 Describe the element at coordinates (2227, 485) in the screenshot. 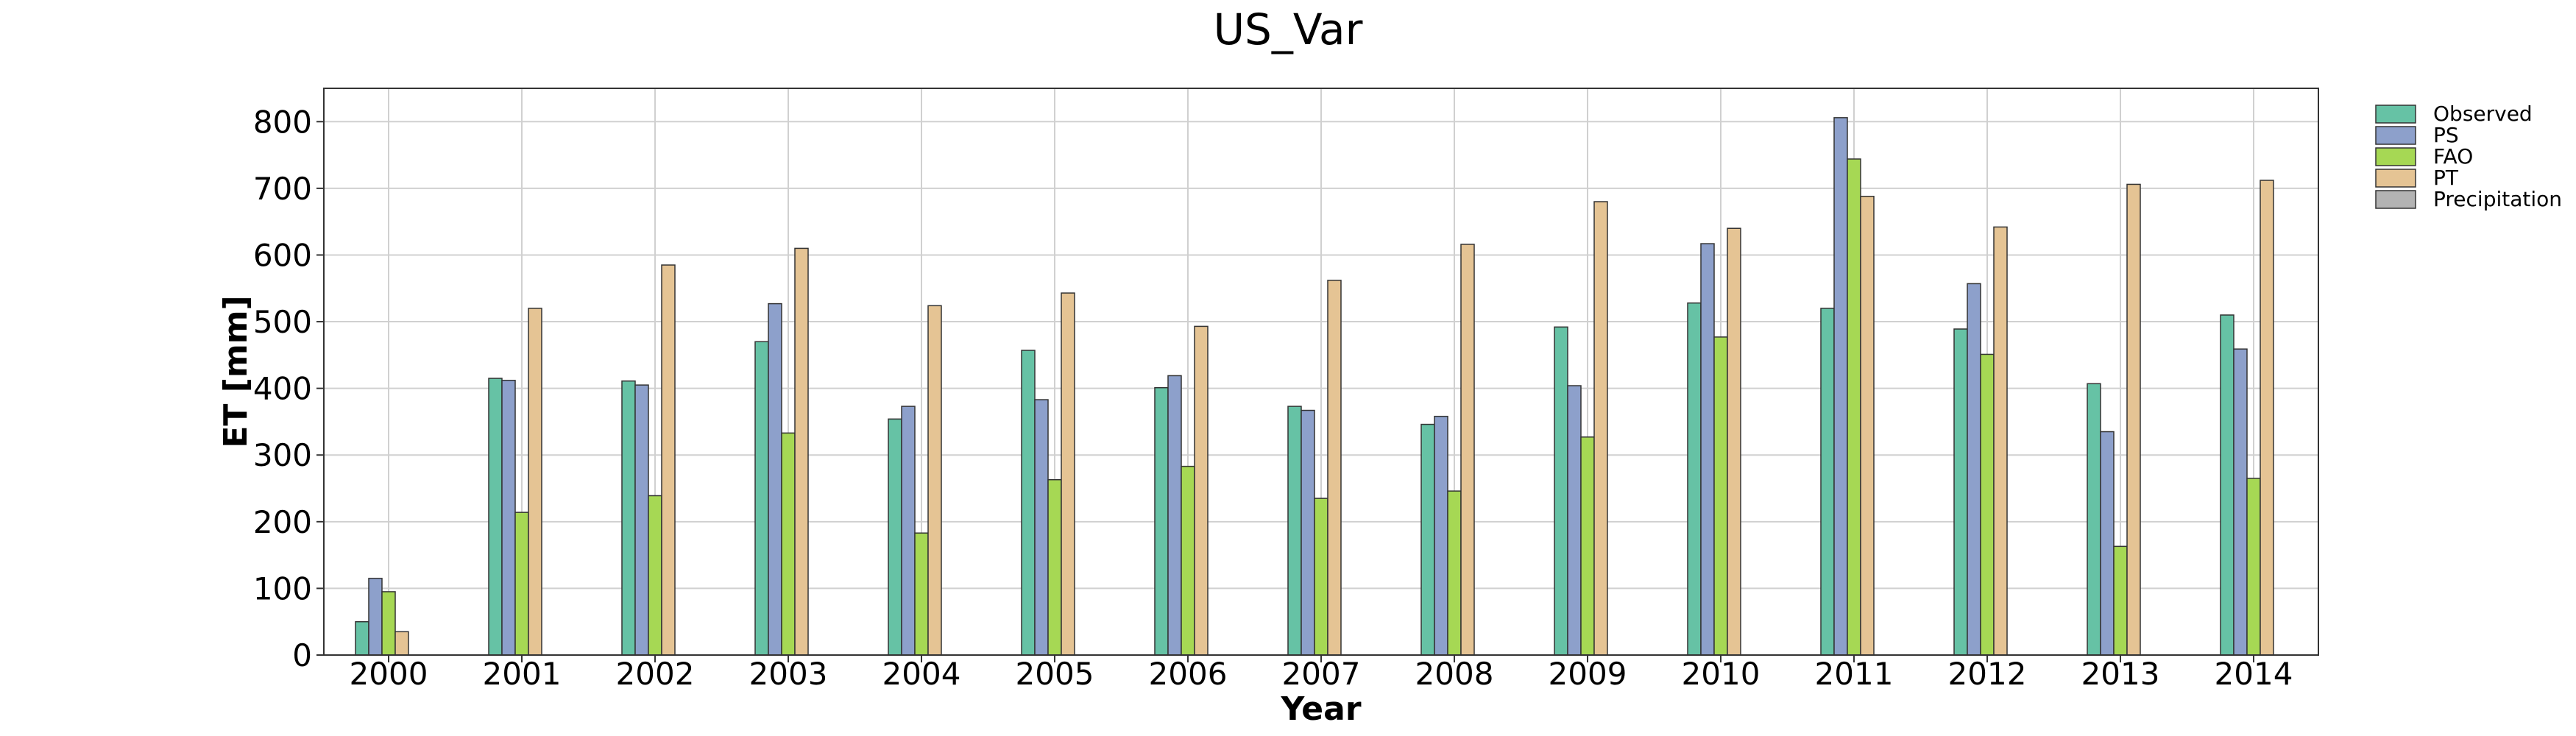

I see `bar-observed-2014` at that location.